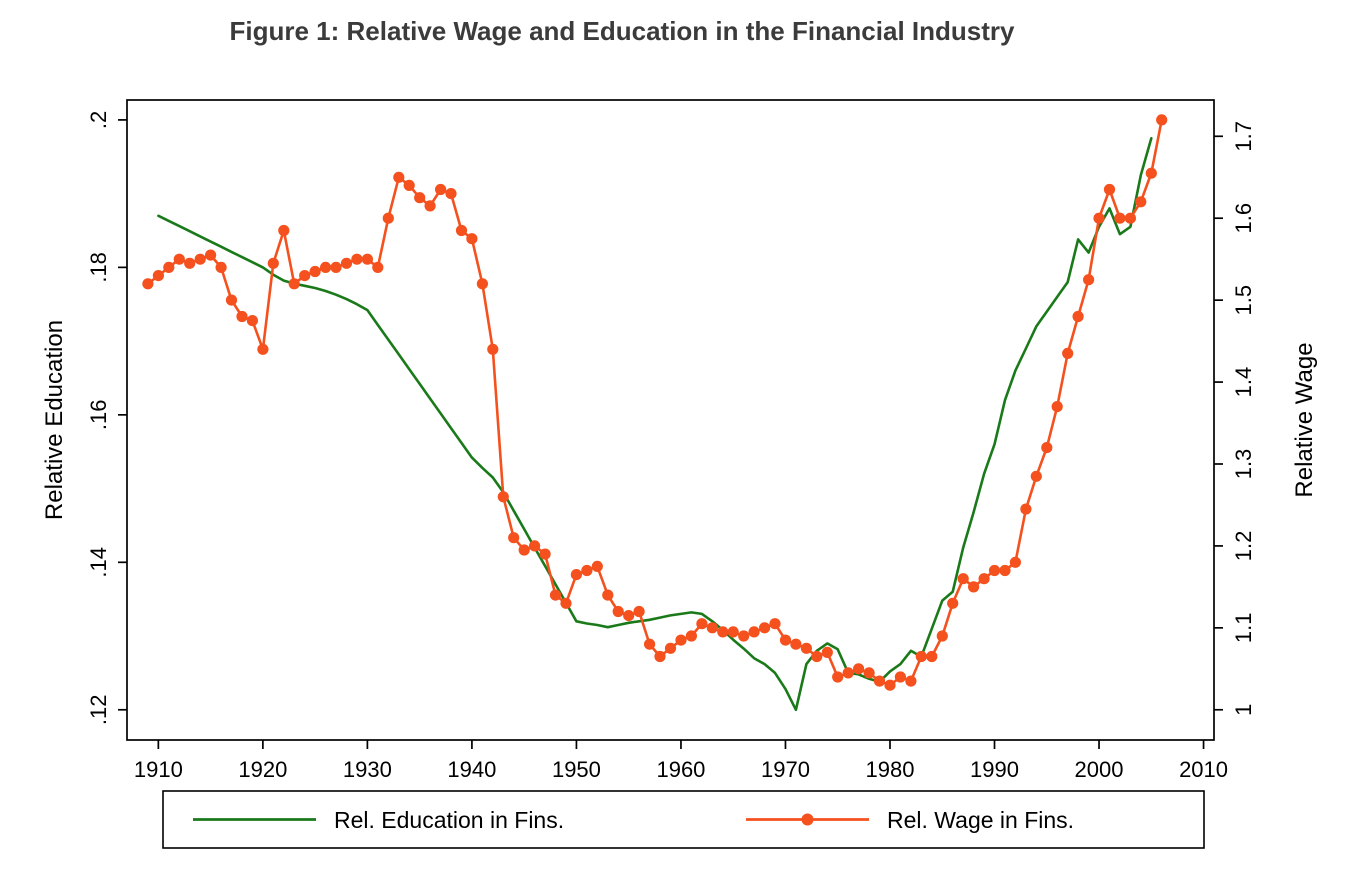  Describe the element at coordinates (1243, 710) in the screenshot. I see `right-axis-tick-label: 1` at that location.